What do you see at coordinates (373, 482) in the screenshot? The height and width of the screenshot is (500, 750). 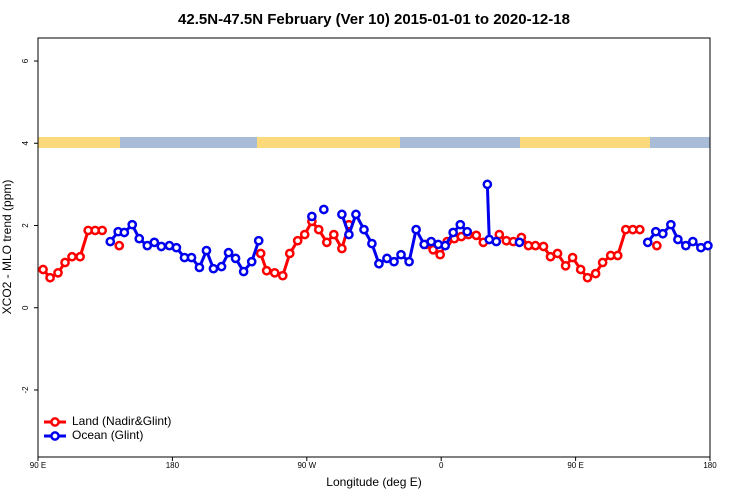 I see `x-axis-label: Longitude (deg E)` at bounding box center [373, 482].